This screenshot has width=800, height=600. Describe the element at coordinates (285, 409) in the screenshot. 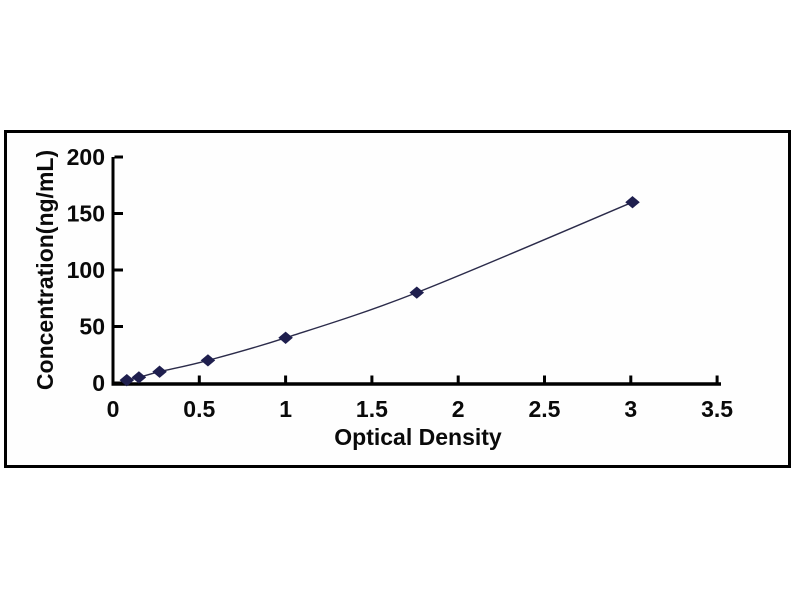

I see `x-tick-label: 1` at that location.